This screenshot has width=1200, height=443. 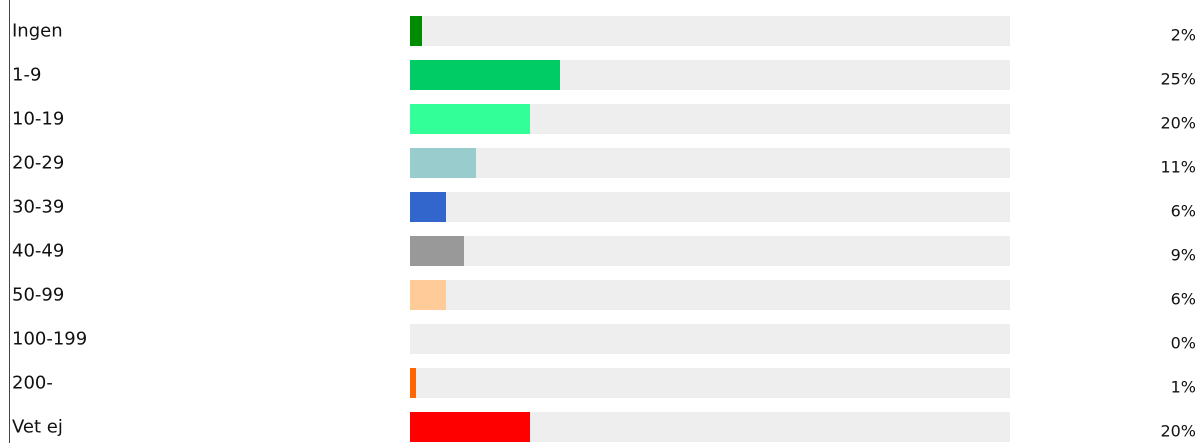 What do you see at coordinates (1178, 79) in the screenshot?
I see `value-label: 25%` at bounding box center [1178, 79].